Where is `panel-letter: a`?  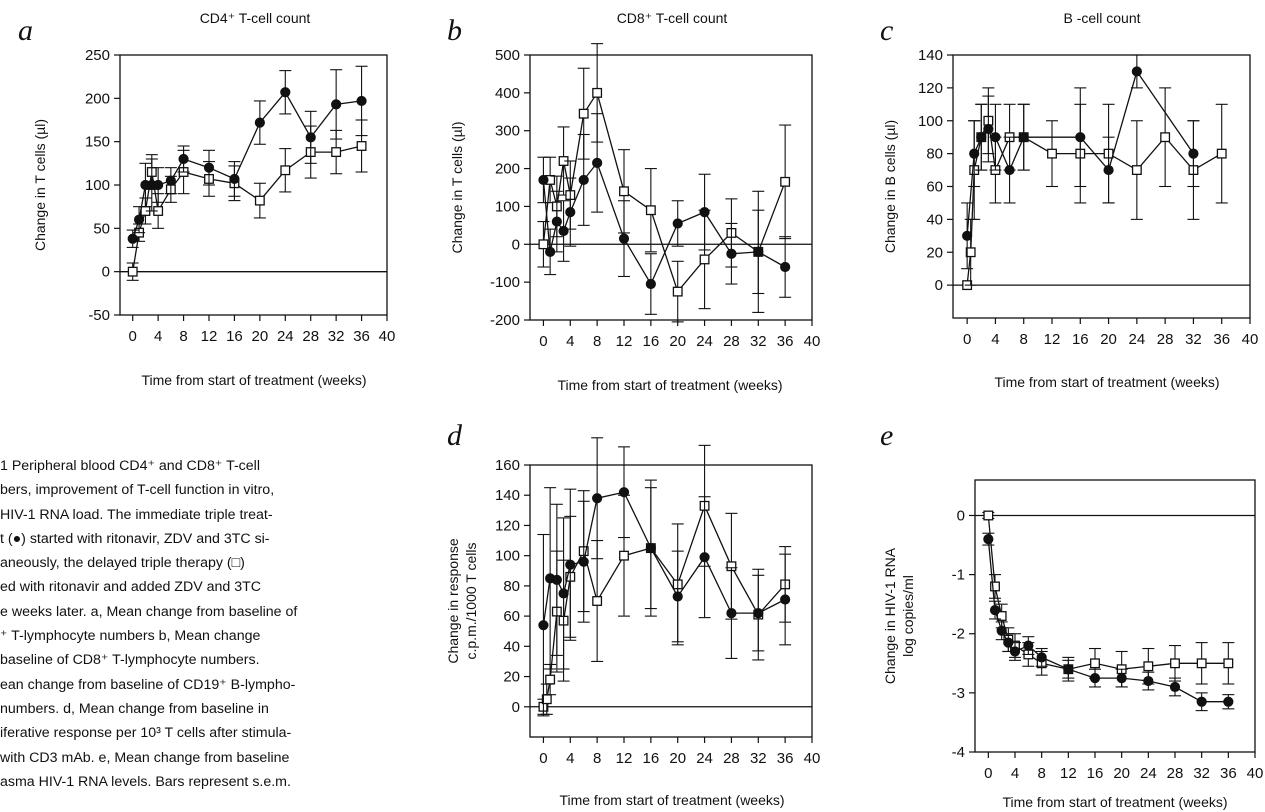 panel-letter: a is located at coordinates (25, 30).